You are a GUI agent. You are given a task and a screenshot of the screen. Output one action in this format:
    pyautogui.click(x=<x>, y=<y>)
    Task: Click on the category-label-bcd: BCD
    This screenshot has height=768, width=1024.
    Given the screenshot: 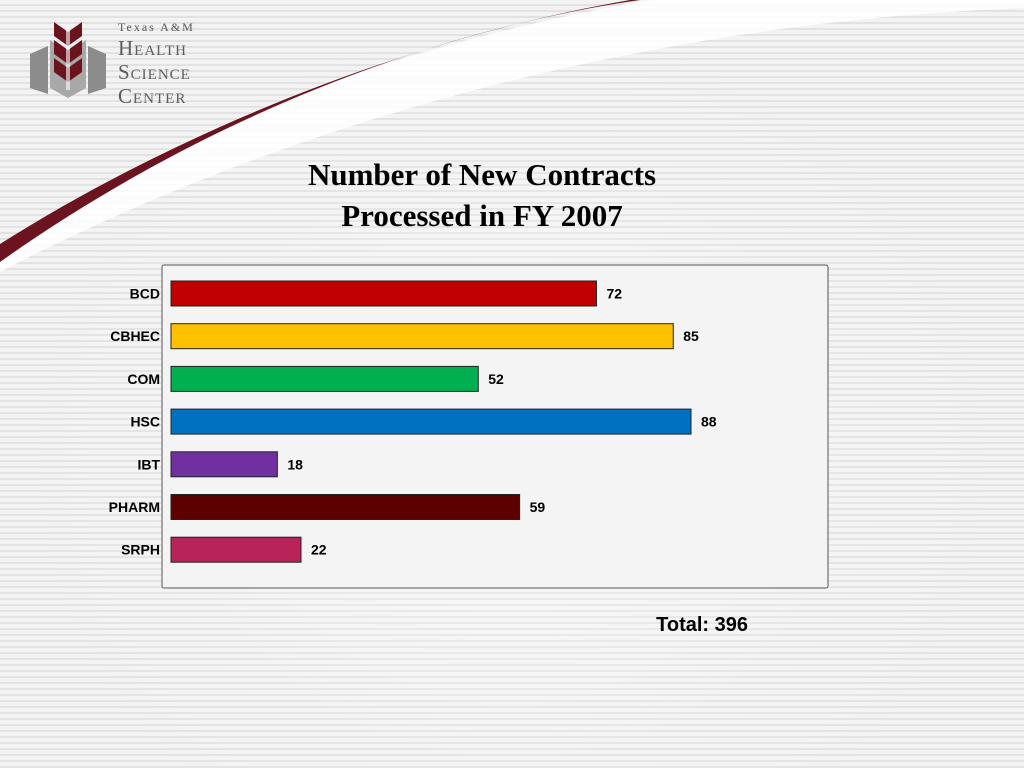 What is the action you would take?
    pyautogui.click(x=145, y=294)
    